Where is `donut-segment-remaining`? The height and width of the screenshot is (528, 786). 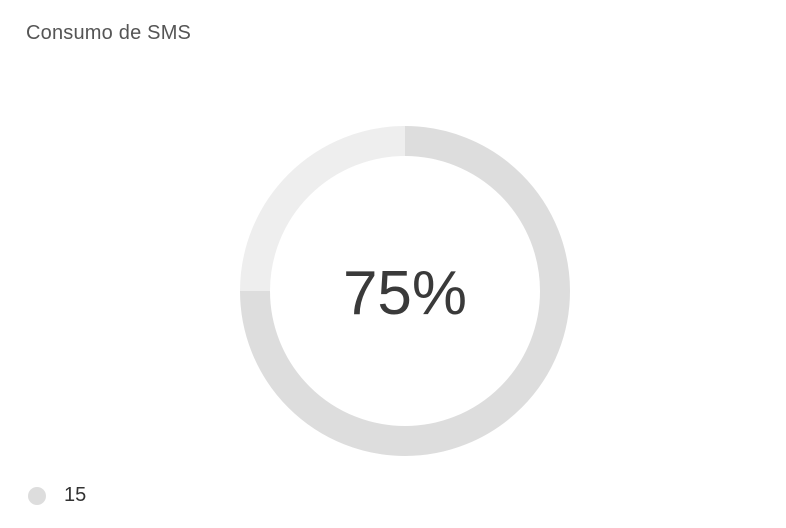
donut-segment-remaining is located at coordinates (323, 209).